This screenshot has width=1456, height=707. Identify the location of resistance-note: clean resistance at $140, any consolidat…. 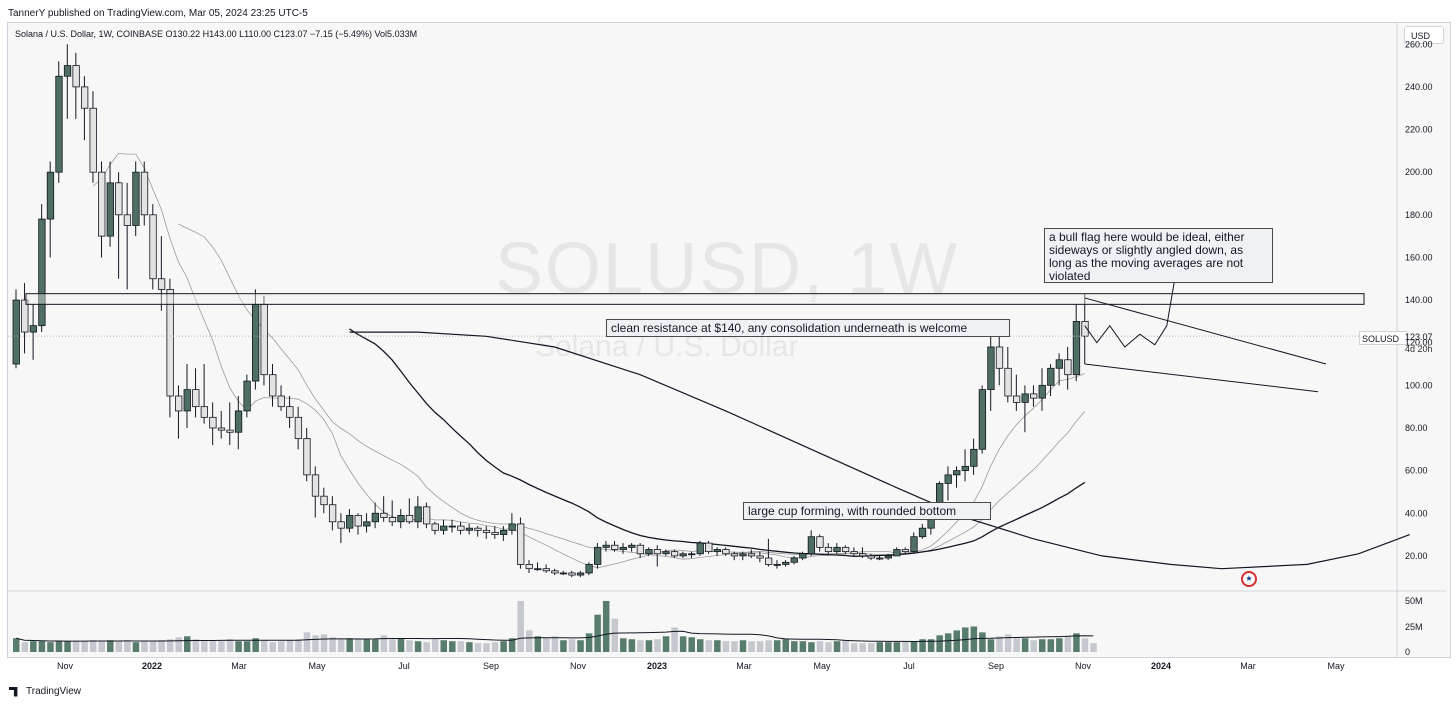
(808, 328).